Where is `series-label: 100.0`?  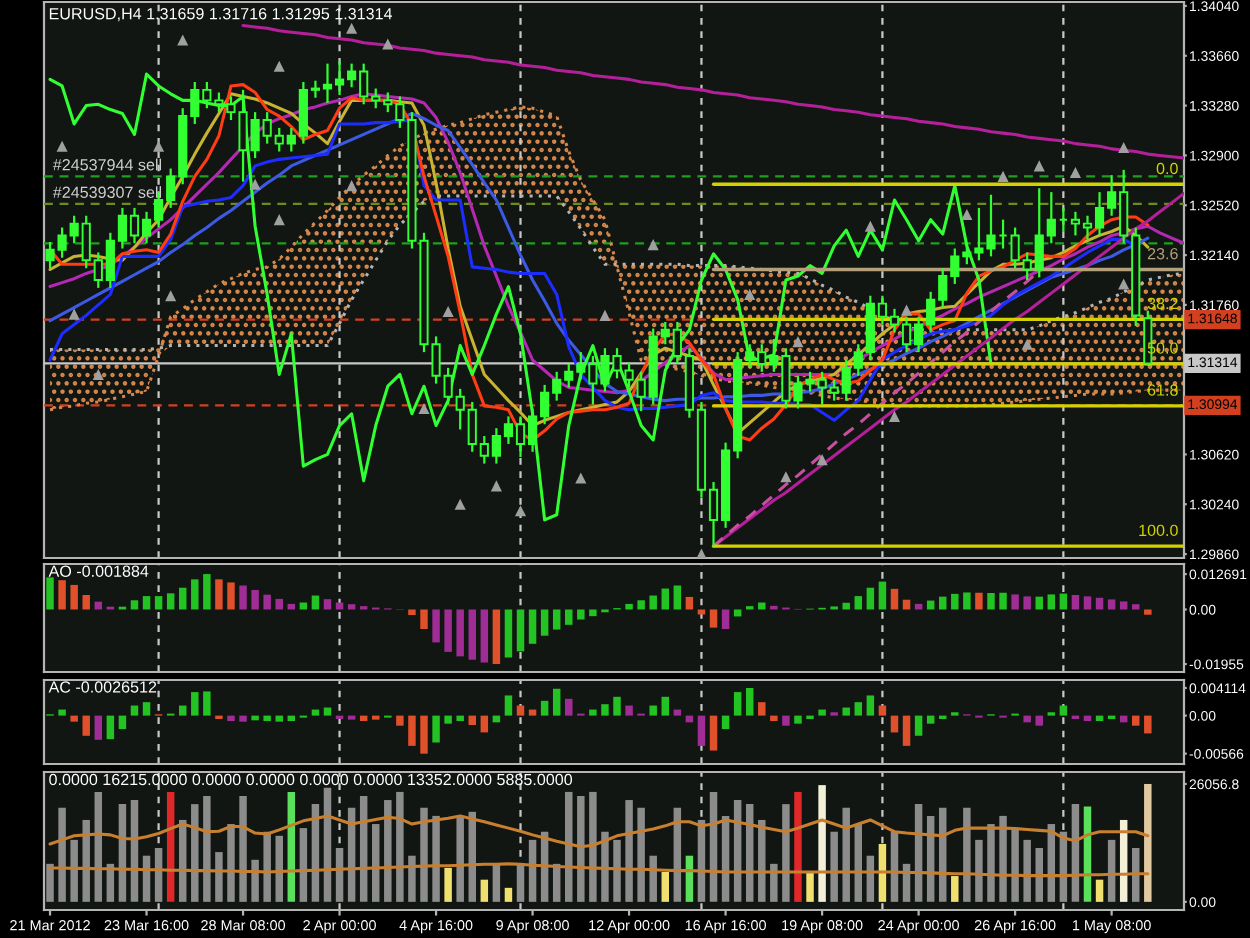 series-label: 100.0 is located at coordinates (1158, 530).